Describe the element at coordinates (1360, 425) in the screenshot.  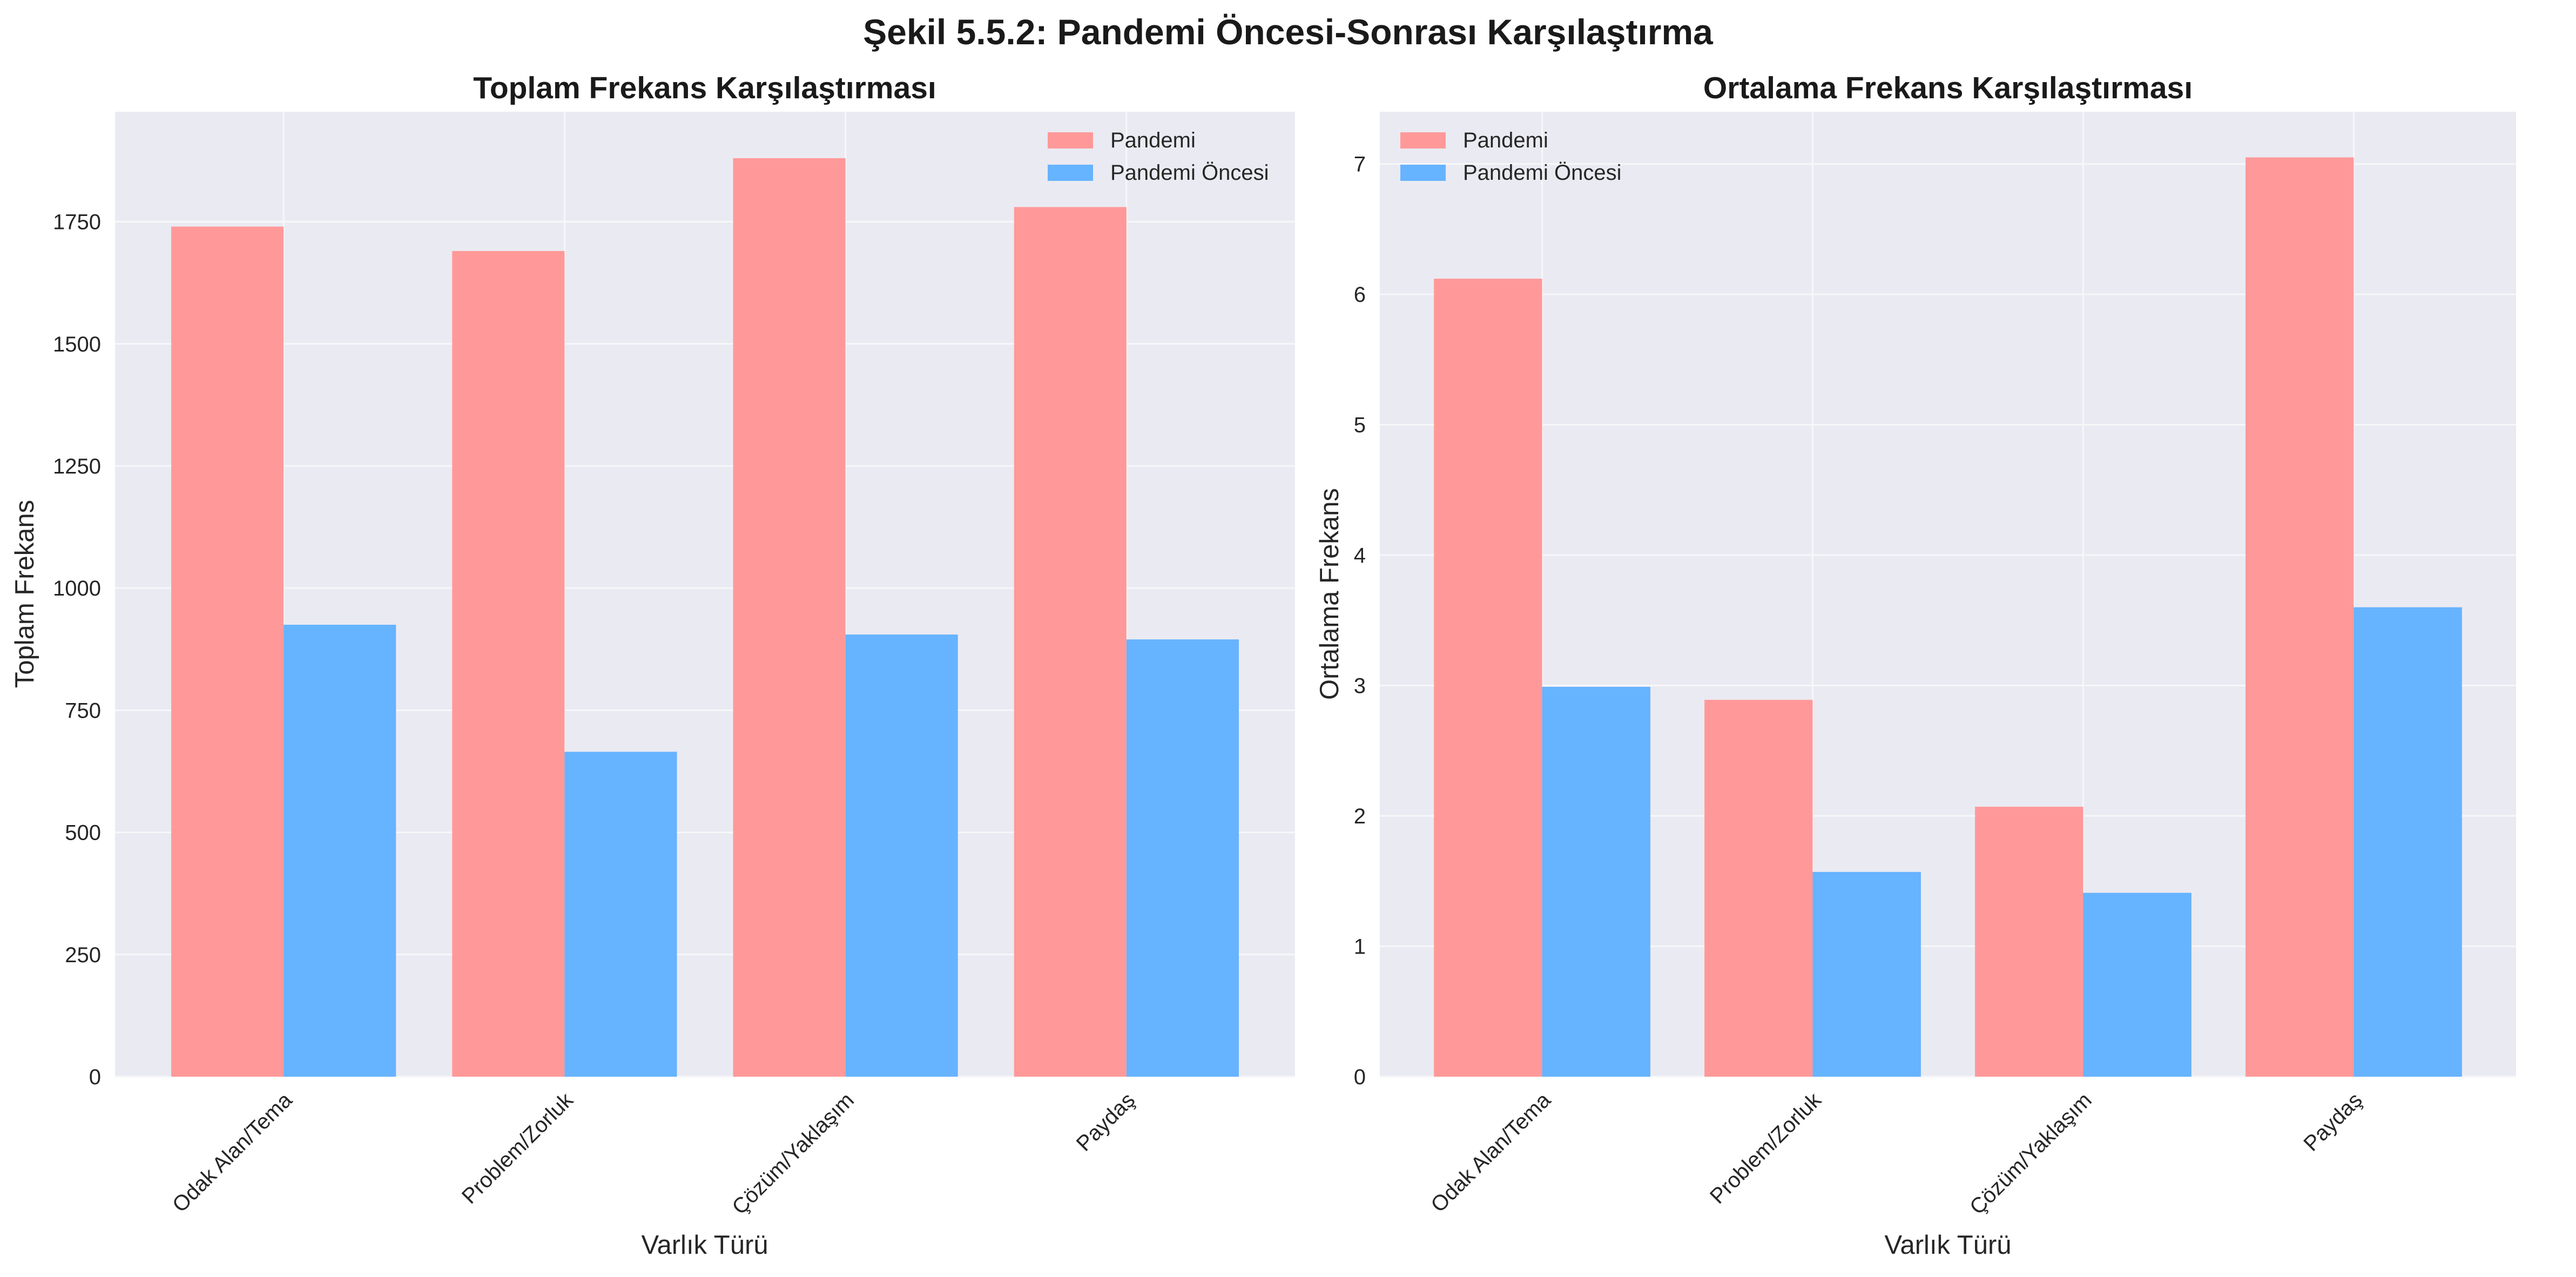
I see `y-tick-label: 5` at that location.